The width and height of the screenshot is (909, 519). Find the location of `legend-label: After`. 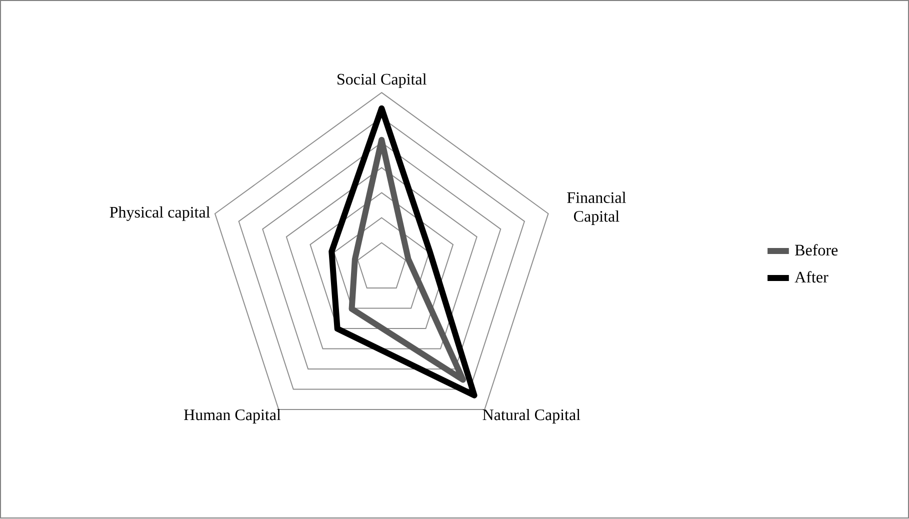

legend-label: After is located at coordinates (811, 277).